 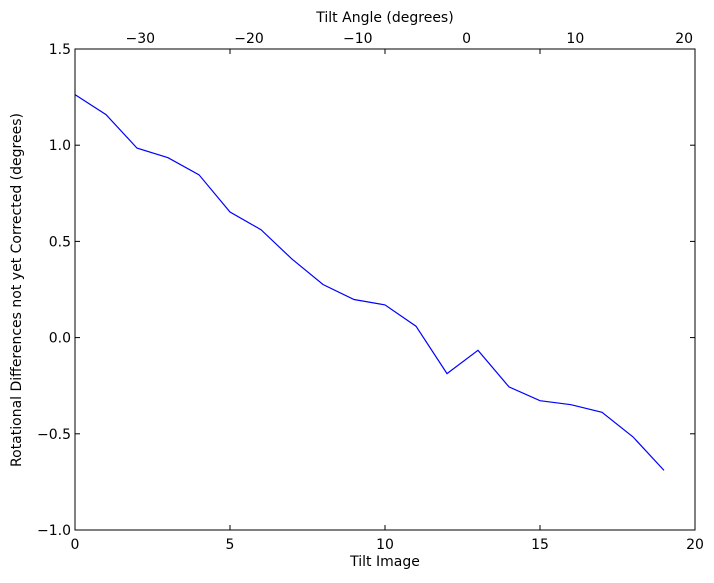 I want to click on x2-tick-label: −20, so click(x=249, y=39).